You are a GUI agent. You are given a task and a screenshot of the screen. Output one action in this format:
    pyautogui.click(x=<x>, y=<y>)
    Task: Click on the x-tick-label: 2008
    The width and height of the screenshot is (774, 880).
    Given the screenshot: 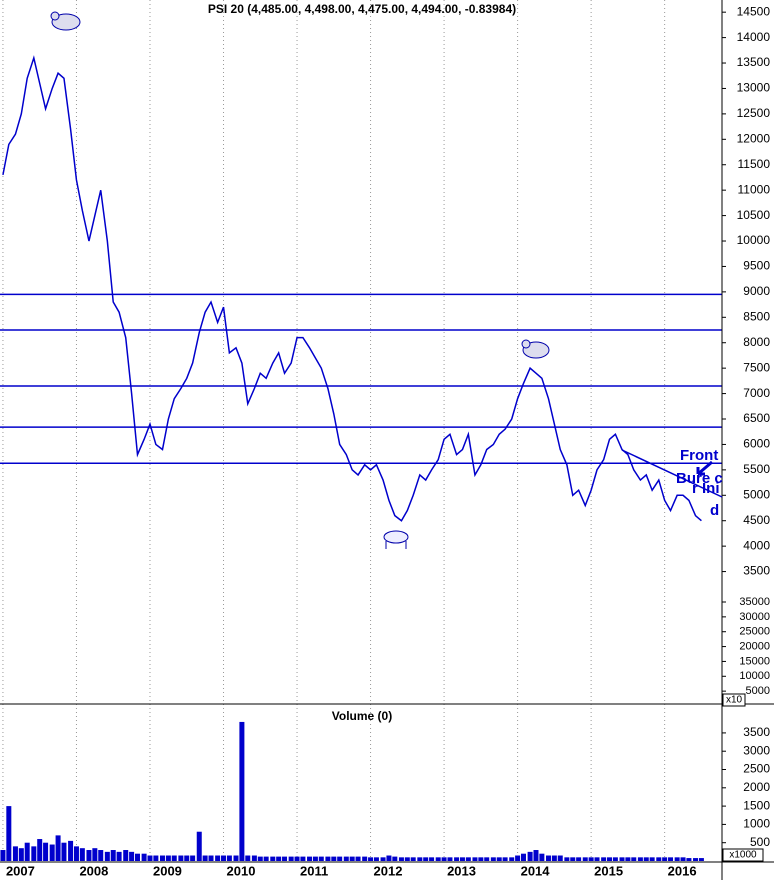 What is the action you would take?
    pyautogui.click(x=93, y=870)
    